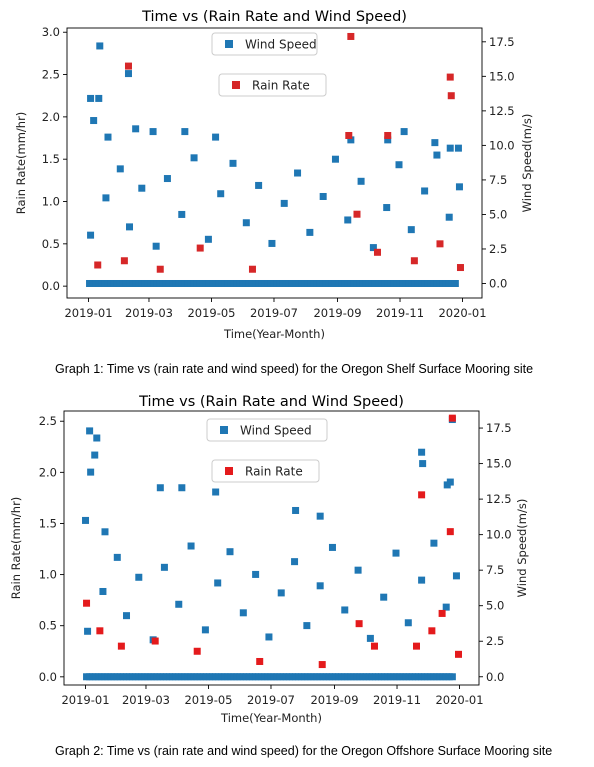 The image size is (594, 767). Describe the element at coordinates (271, 402) in the screenshot. I see `chart-title: Time vs (Rain Rate and Wind Speed)` at that location.